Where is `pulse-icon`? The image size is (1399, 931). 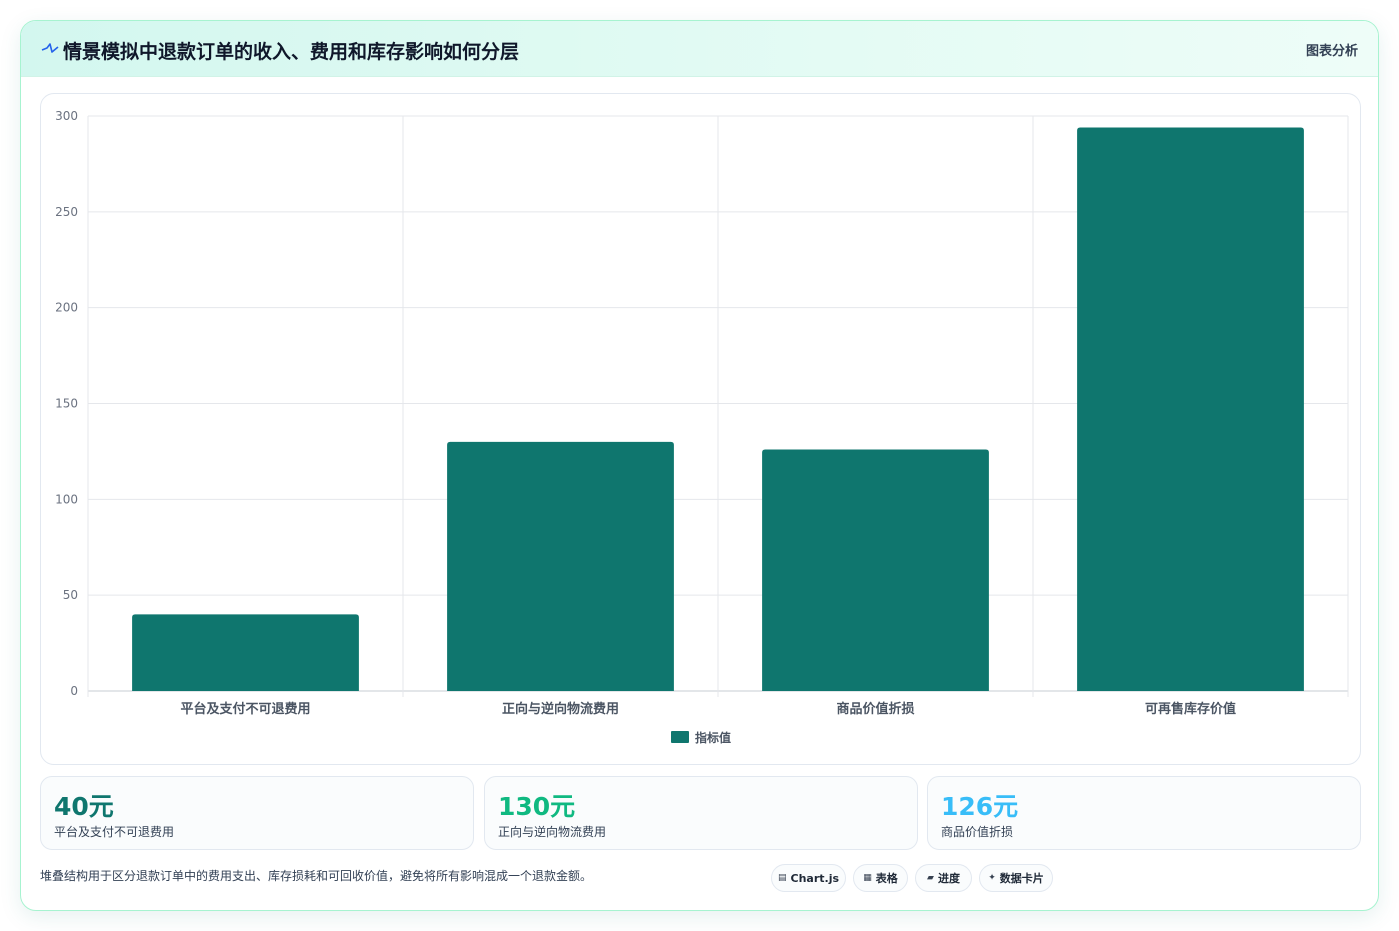 pulse-icon is located at coordinates (50, 48).